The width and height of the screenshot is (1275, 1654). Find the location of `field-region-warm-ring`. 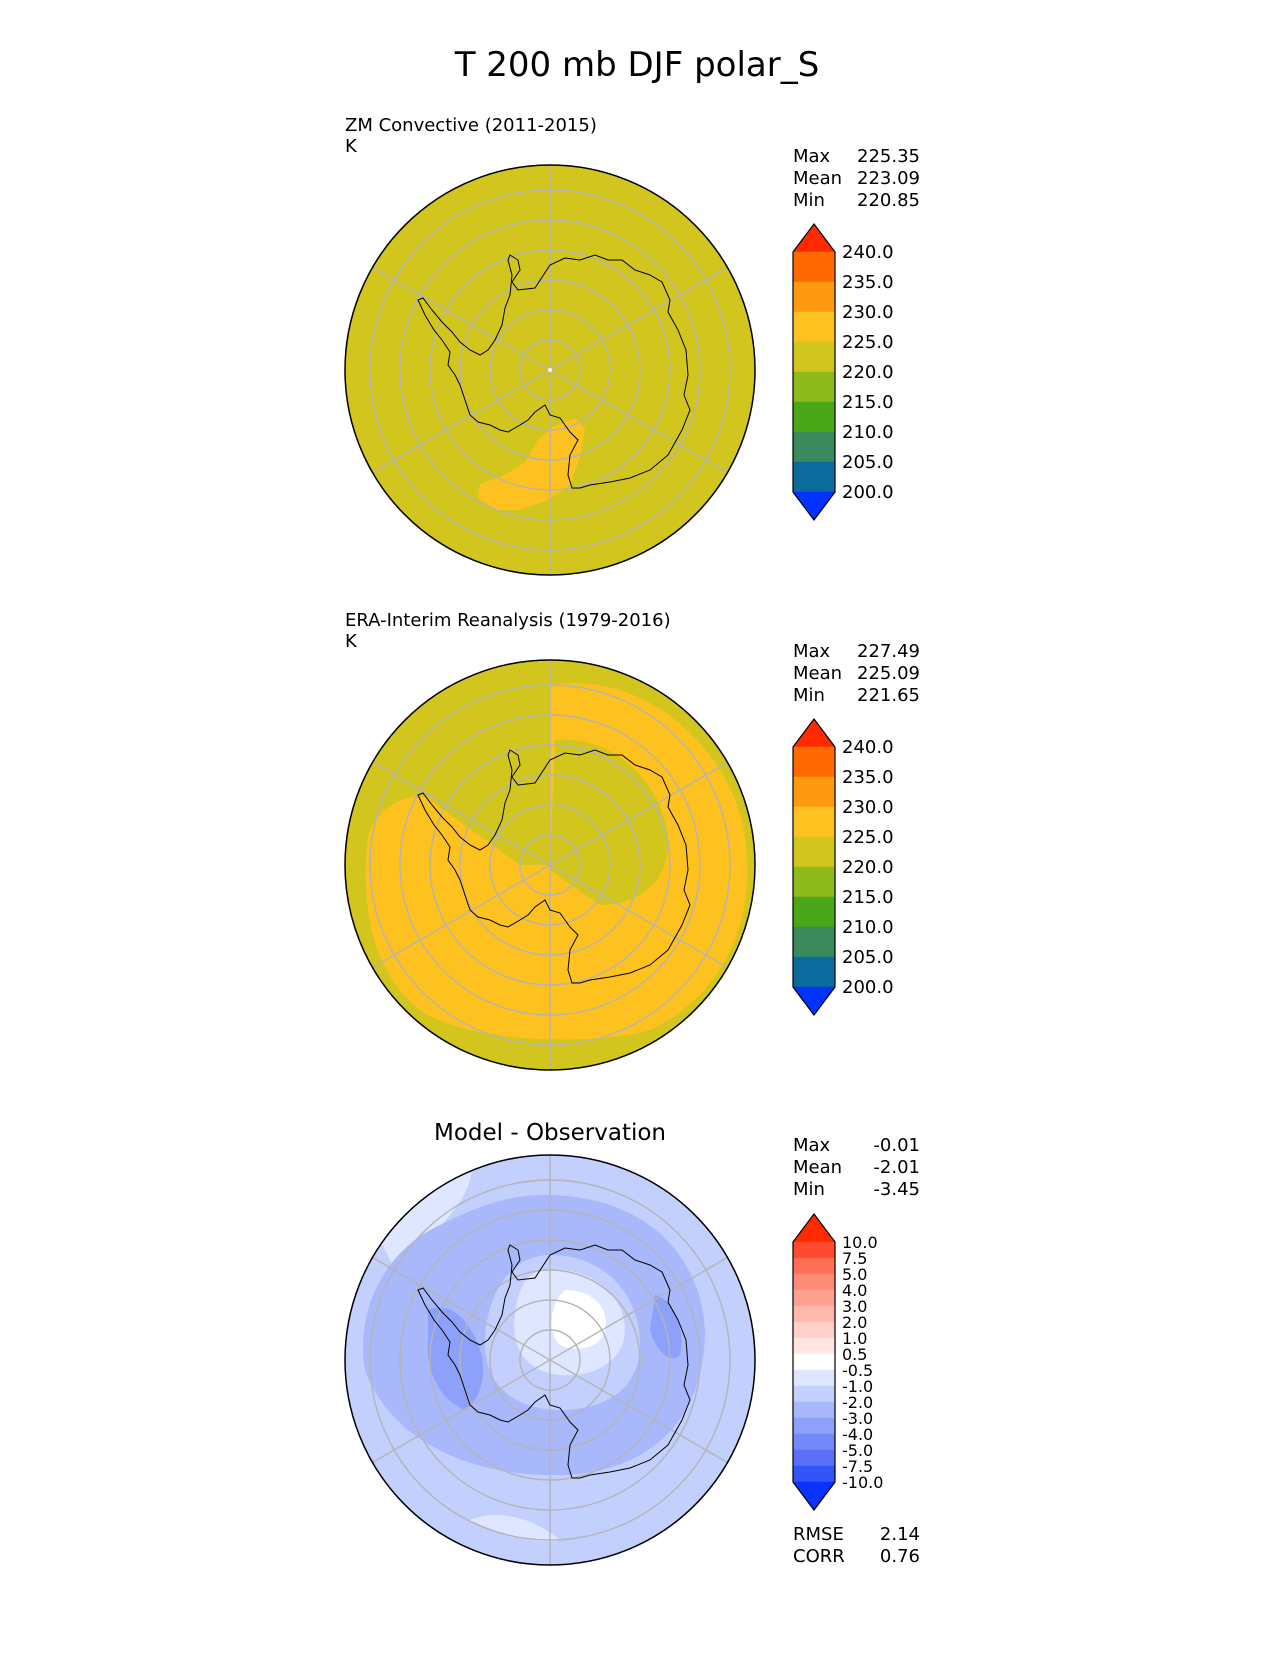

field-region-warm-ring is located at coordinates (556, 861).